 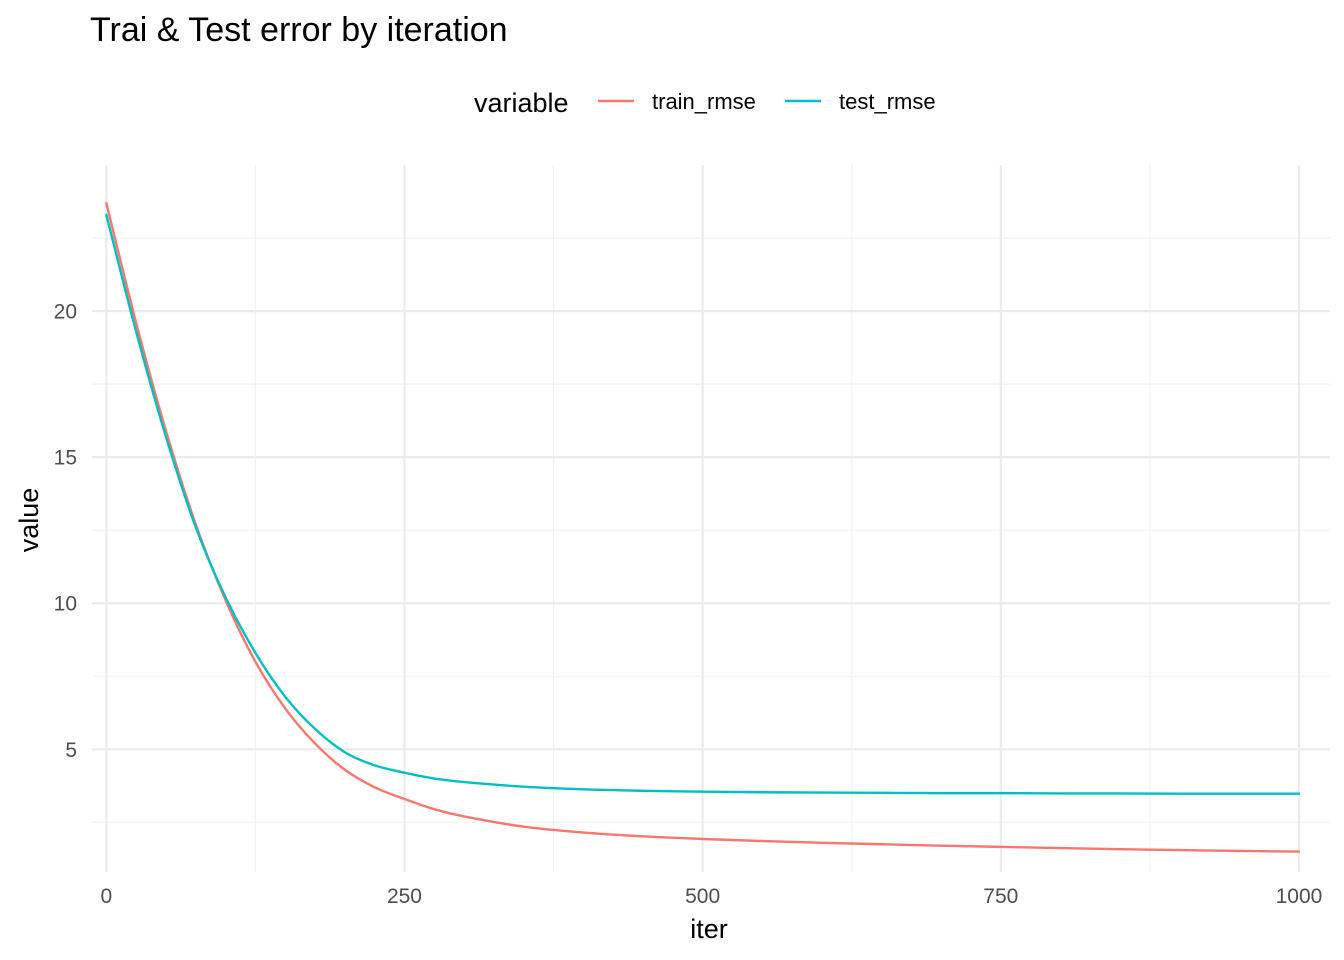 I want to click on x-axis-ticks: 0 250 500 750 1000, so click(x=711, y=896).